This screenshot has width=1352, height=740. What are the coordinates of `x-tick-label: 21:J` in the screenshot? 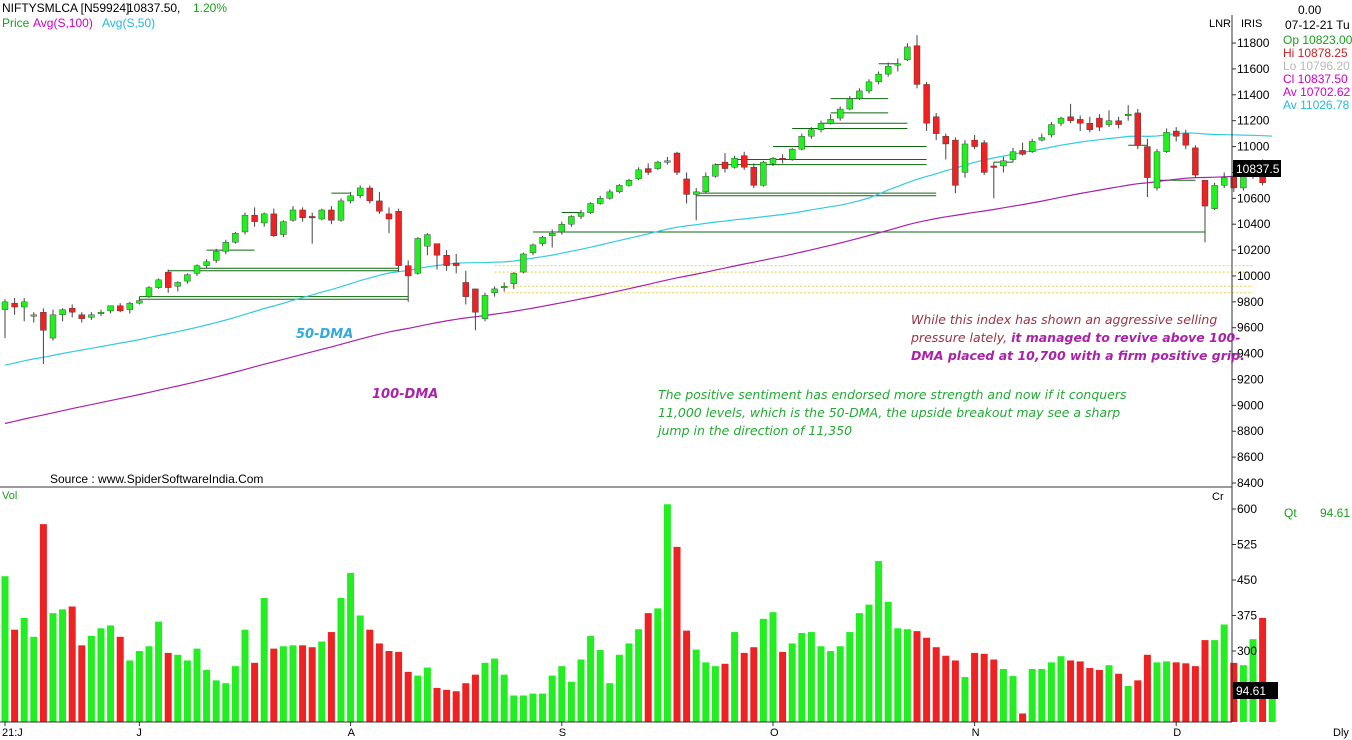 It's located at (12, 733).